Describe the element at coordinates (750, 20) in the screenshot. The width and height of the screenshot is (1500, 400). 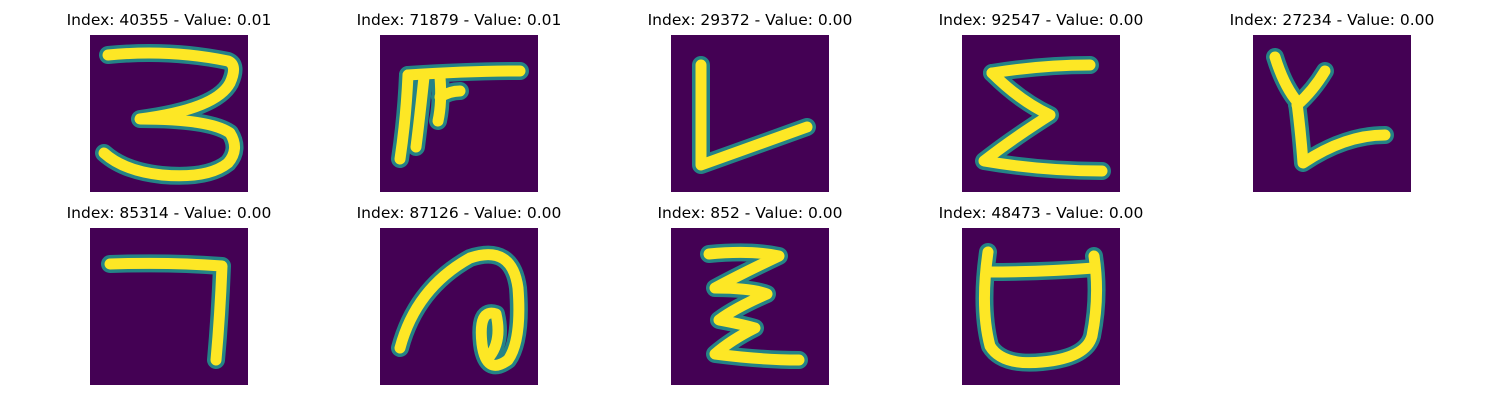
I see `panel-title: Index: 29372 - Value: 0.00` at that location.